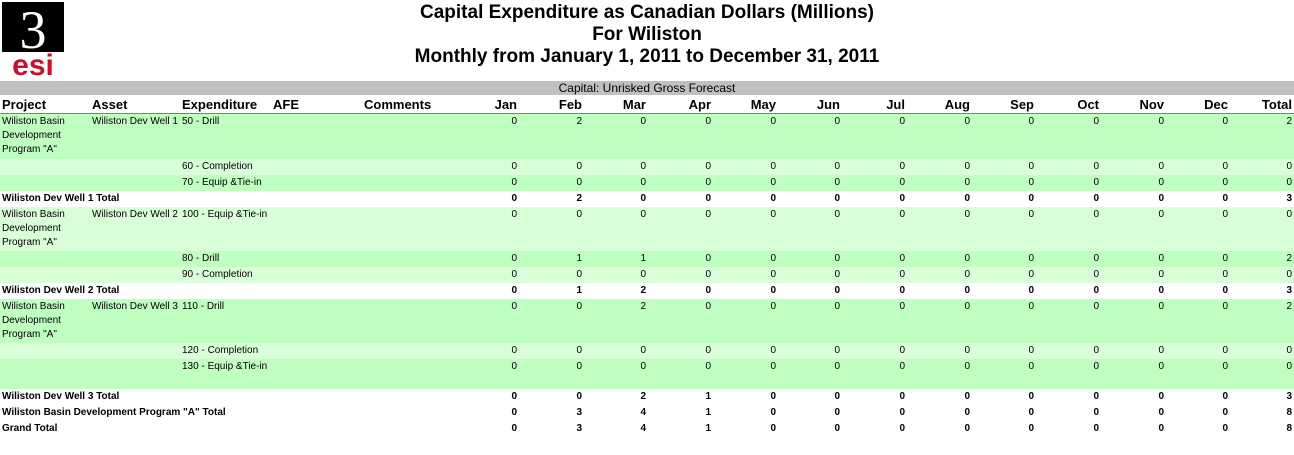  I want to click on title-line-2: For Wiliston, so click(647, 34).